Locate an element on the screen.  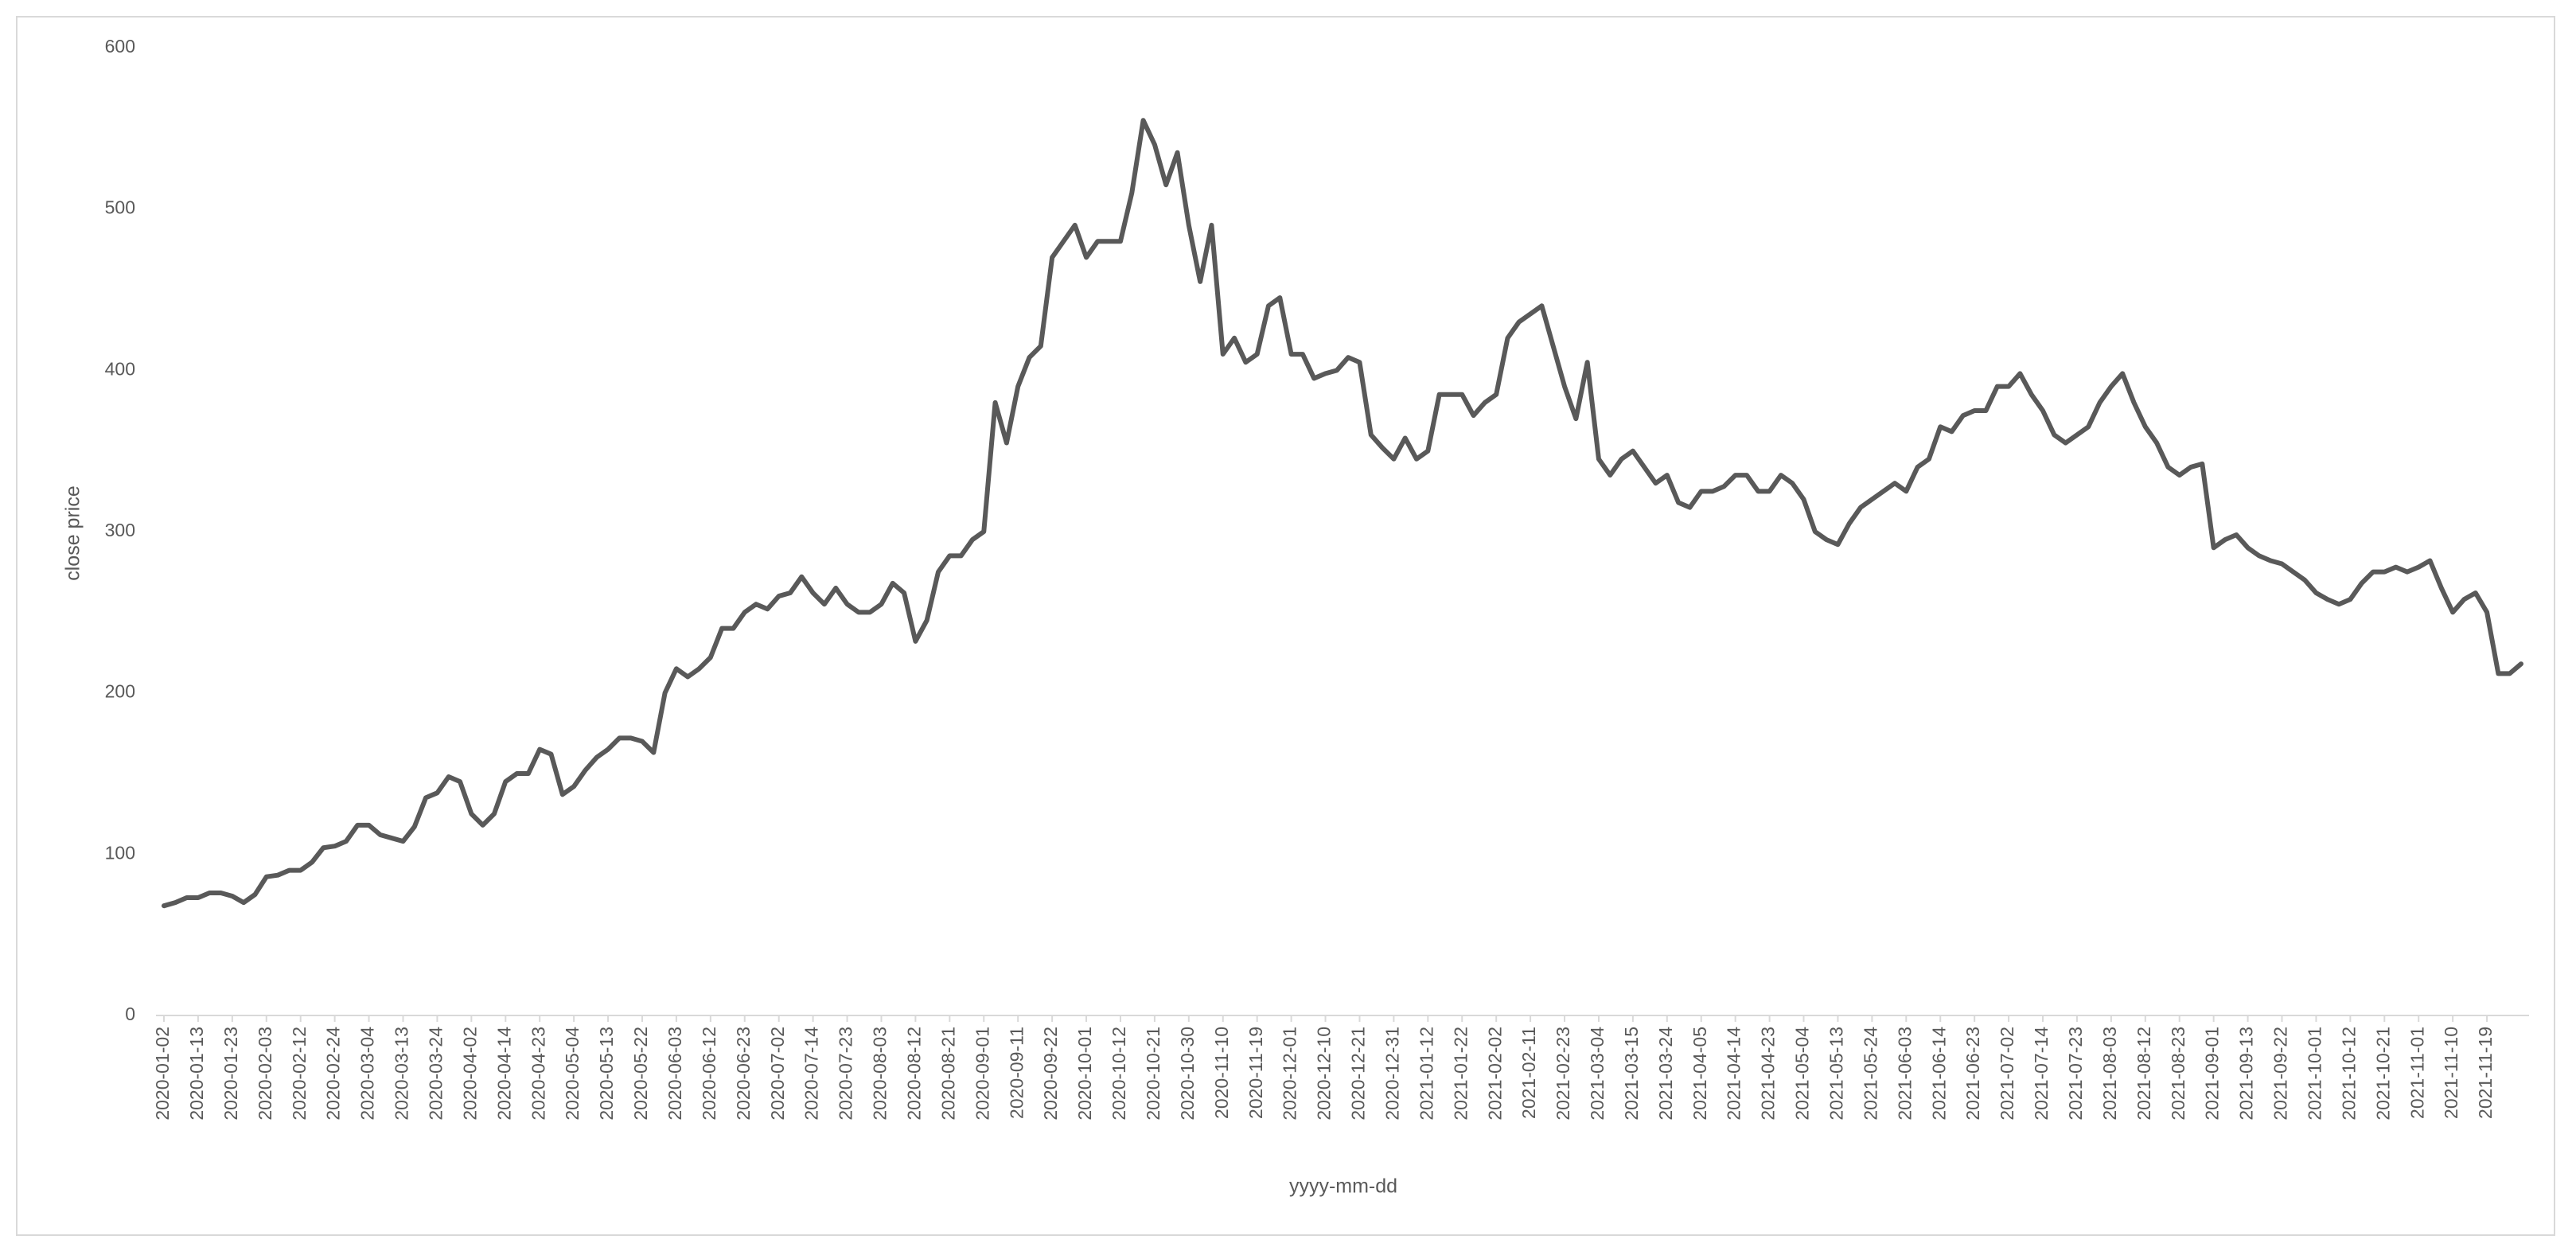
x-tick-label: 2020-05-22 is located at coordinates (640, 1074).